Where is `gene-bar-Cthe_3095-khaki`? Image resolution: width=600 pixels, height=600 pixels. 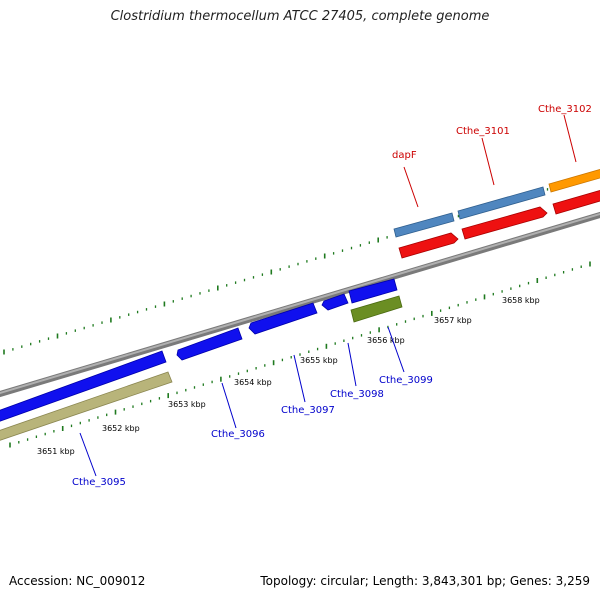
gene-bar-Cthe_3095-khaki is located at coordinates (86, 406).